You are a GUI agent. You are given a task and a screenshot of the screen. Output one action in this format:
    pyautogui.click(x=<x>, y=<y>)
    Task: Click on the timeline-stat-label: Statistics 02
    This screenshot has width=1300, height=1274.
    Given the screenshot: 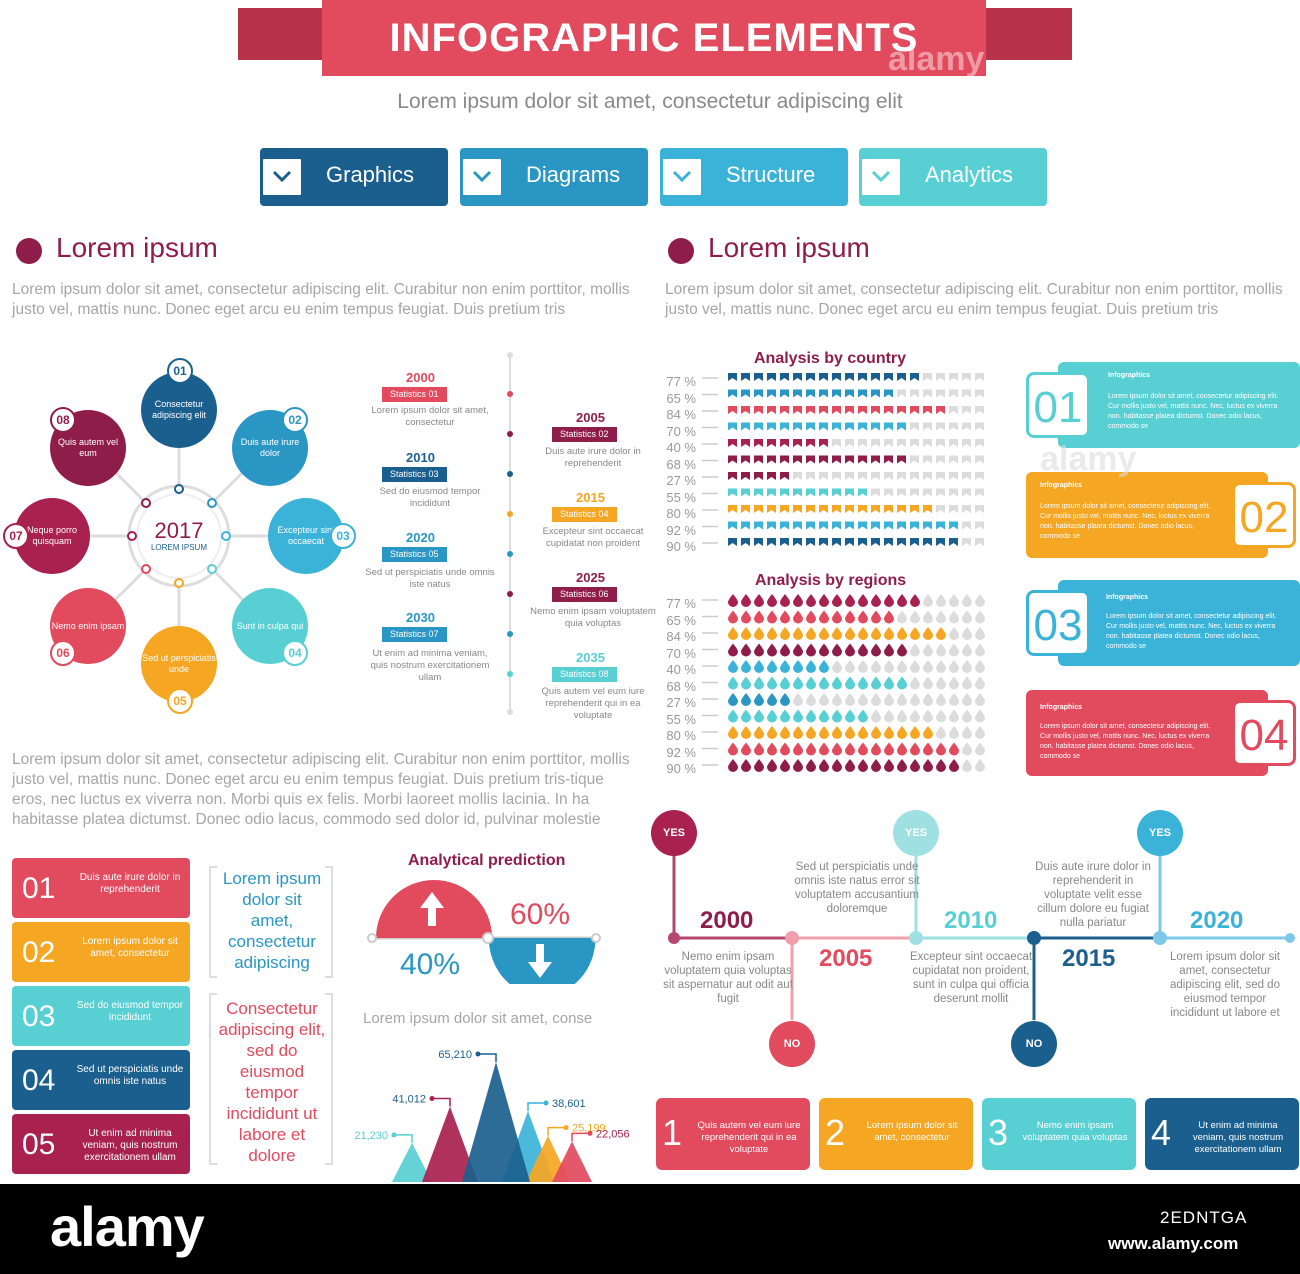 What is the action you would take?
    pyautogui.click(x=584, y=434)
    